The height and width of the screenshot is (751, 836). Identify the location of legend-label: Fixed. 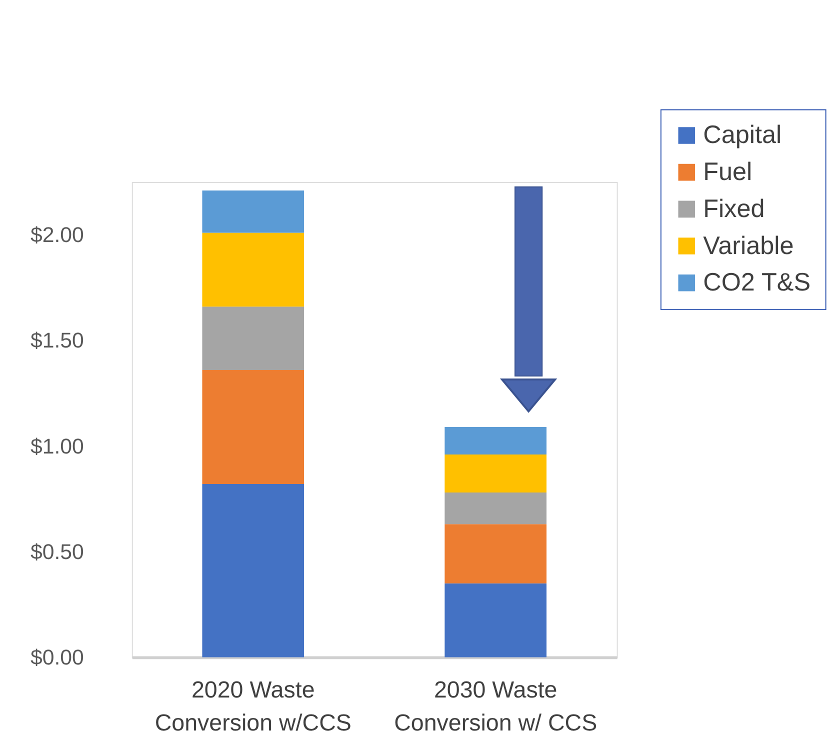
(734, 208).